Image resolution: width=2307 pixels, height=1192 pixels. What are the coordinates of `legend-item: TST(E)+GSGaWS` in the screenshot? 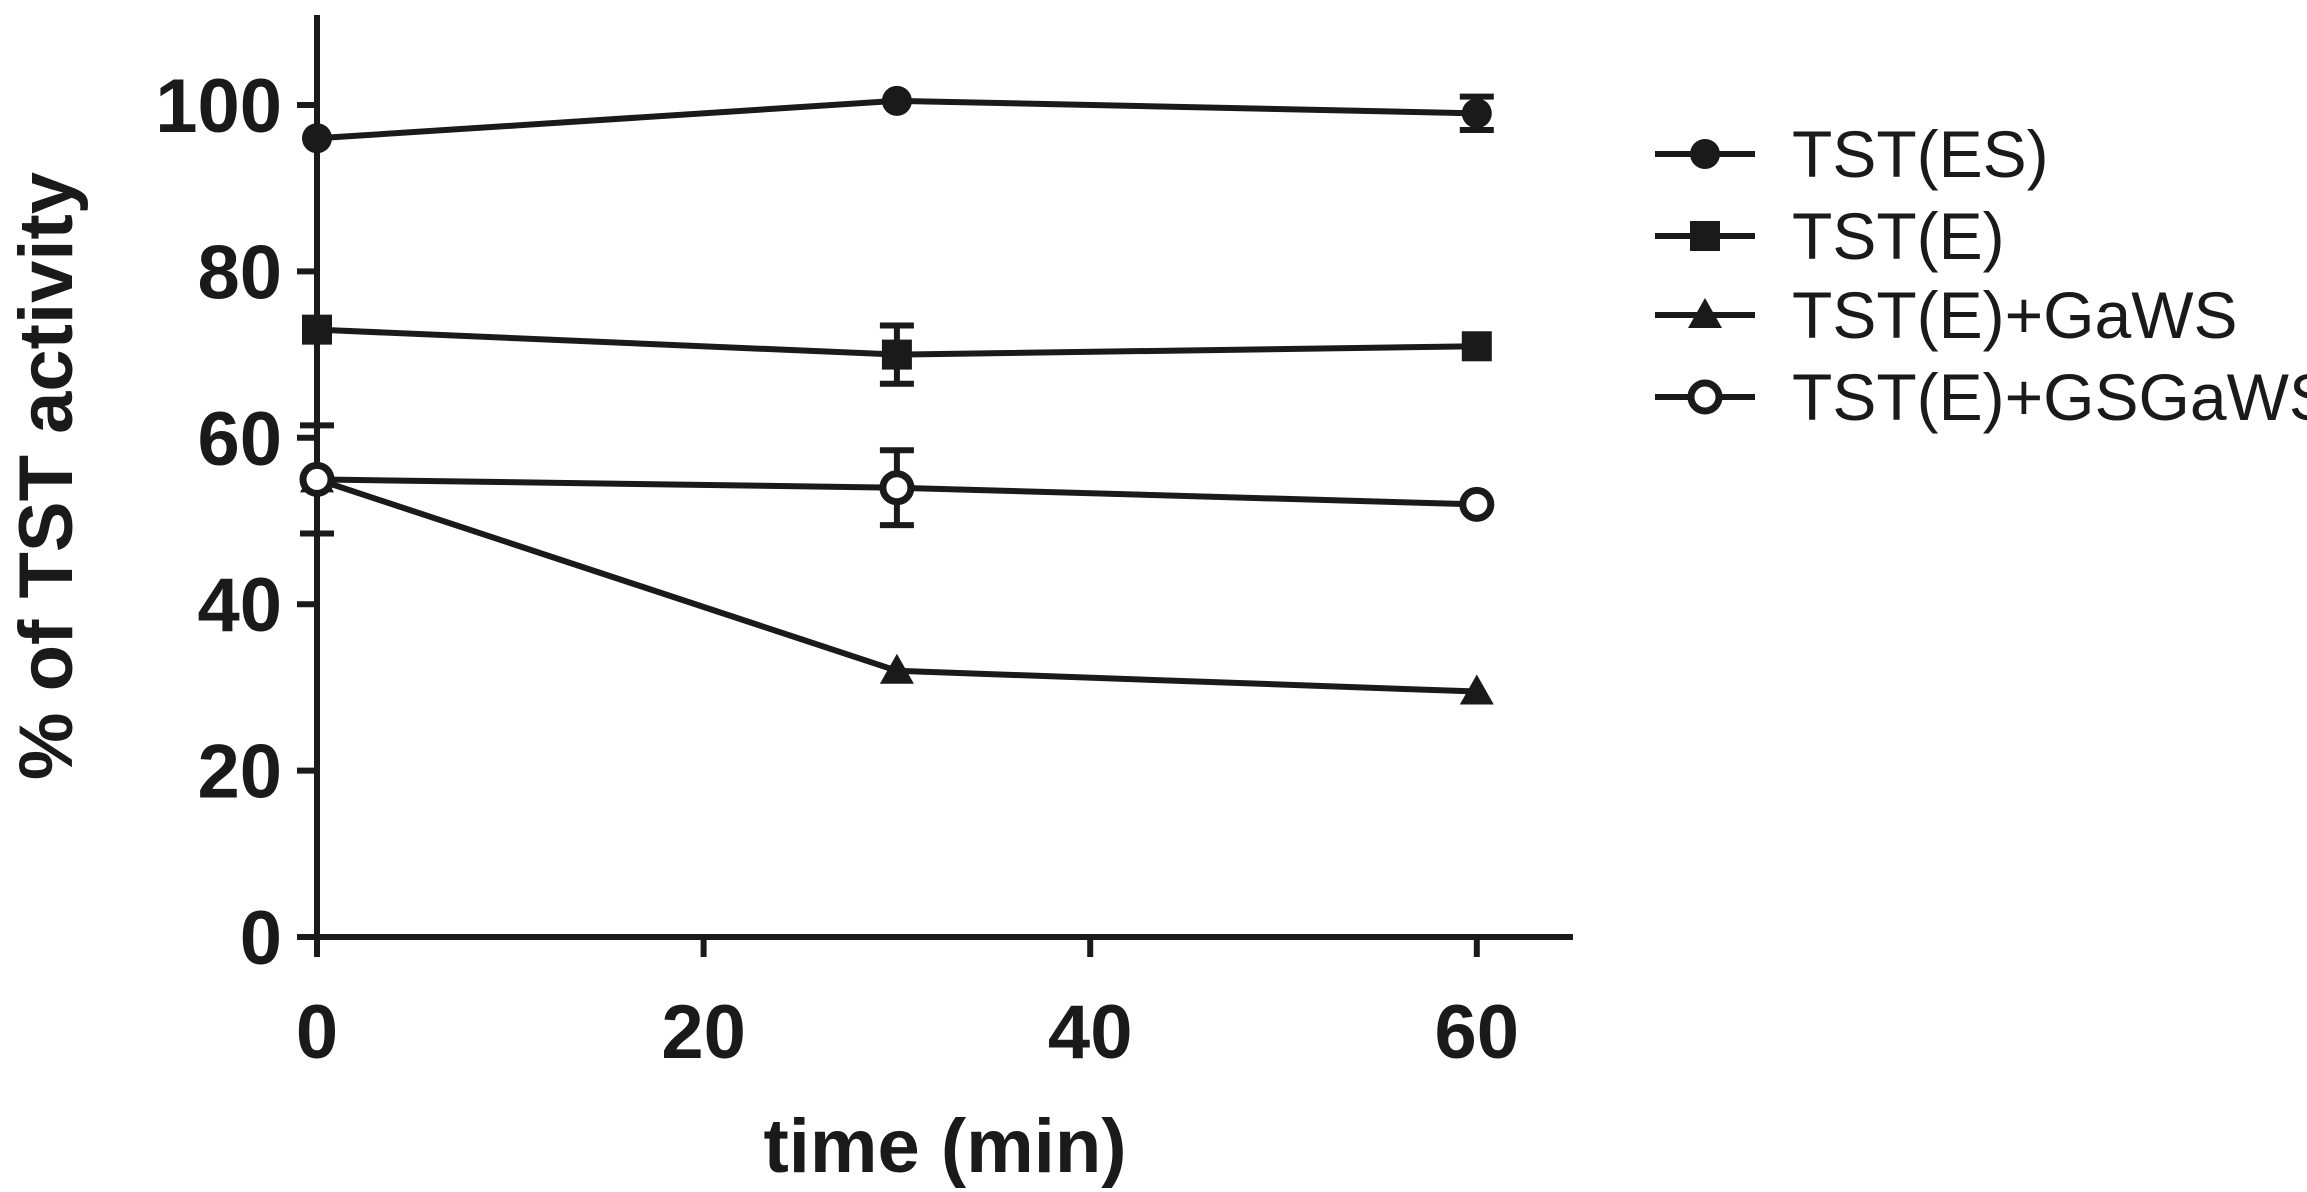 It's located at (1981, 397).